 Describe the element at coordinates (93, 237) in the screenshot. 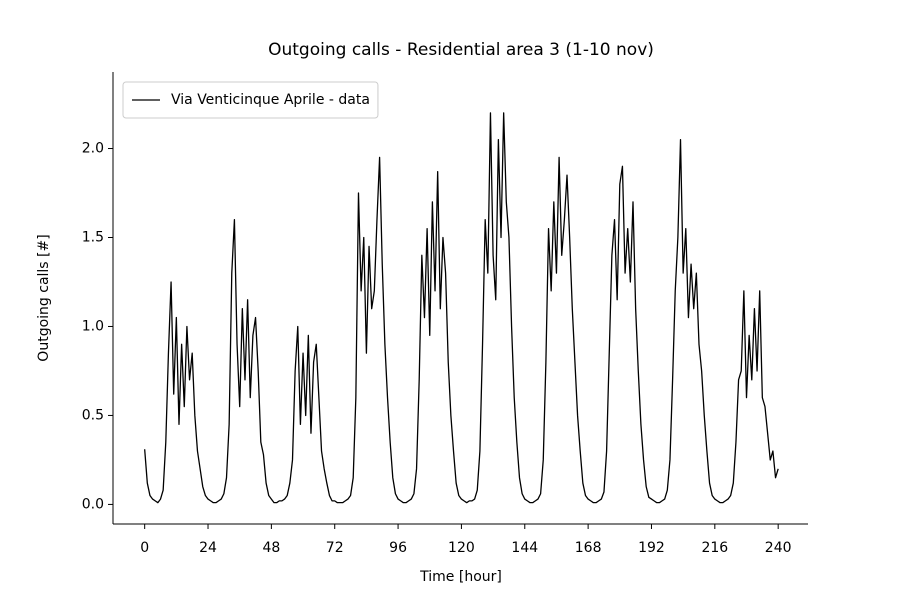

I see `y-tick-label: 1.5` at that location.